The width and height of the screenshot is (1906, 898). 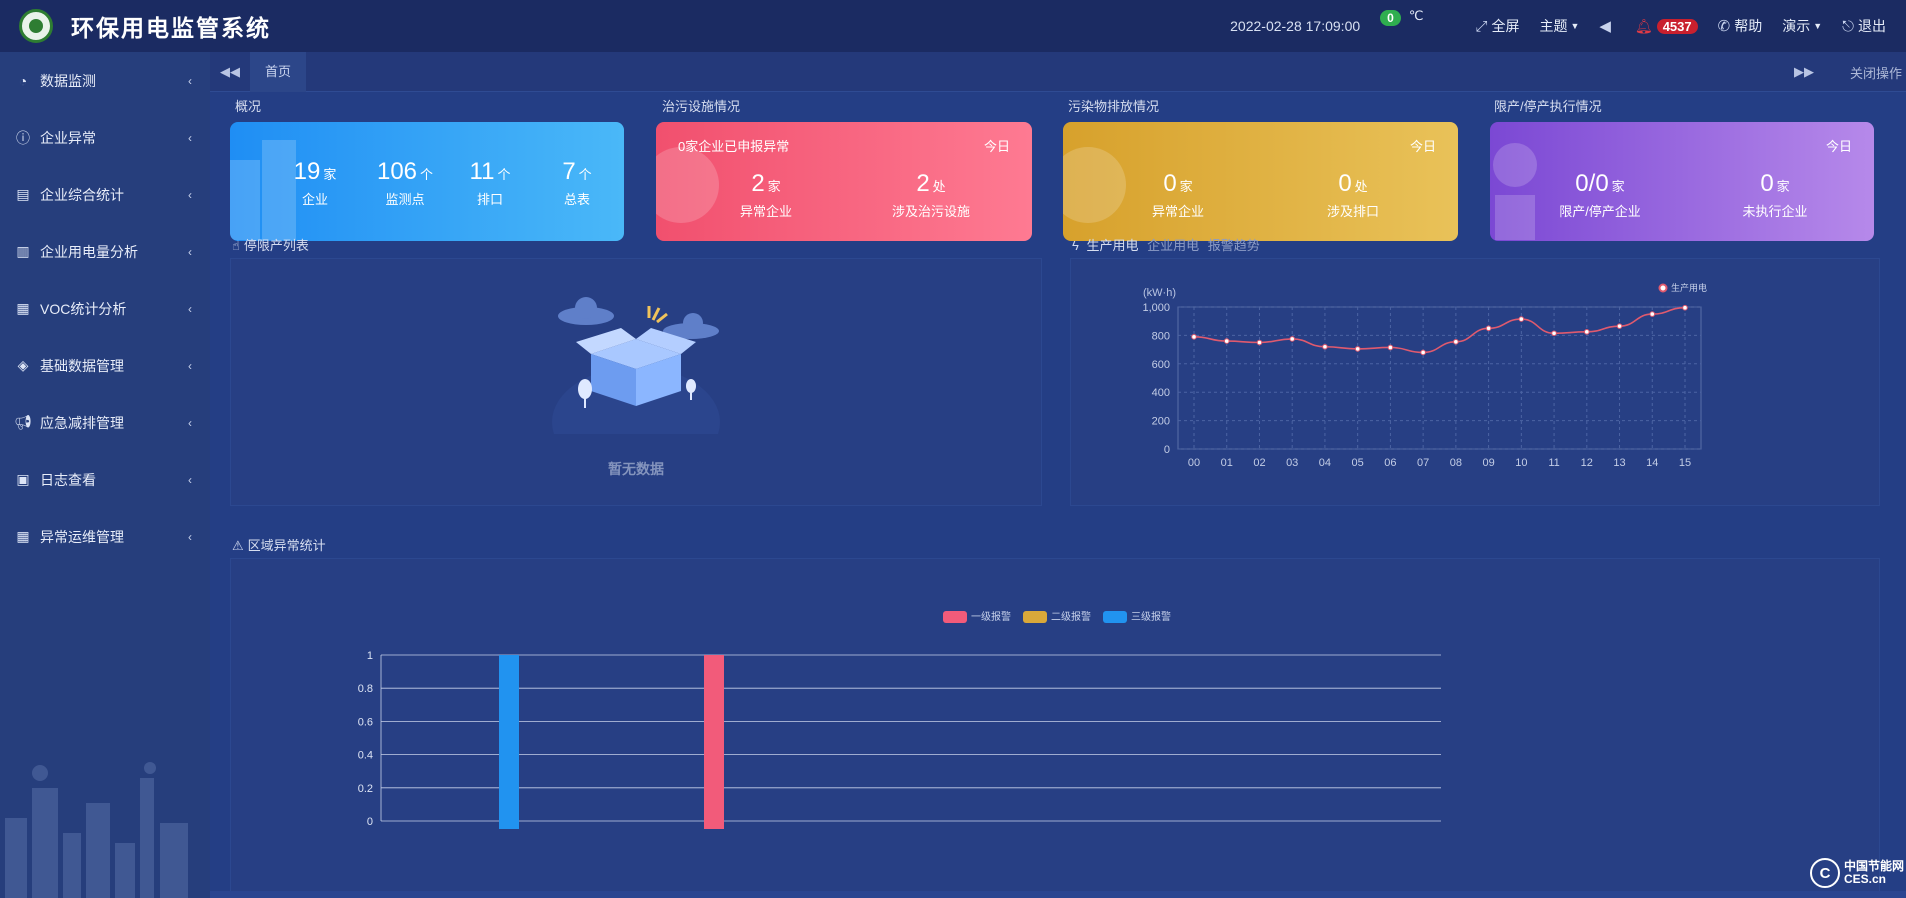 What do you see at coordinates (1194, 463) in the screenshot?
I see `x-tick-label: 00` at bounding box center [1194, 463].